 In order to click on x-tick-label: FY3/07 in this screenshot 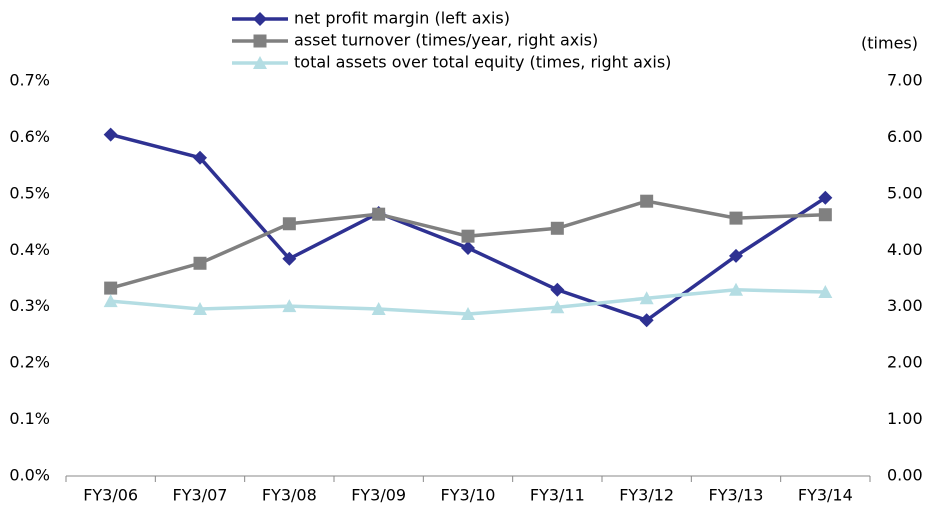, I will do `click(200, 495)`.